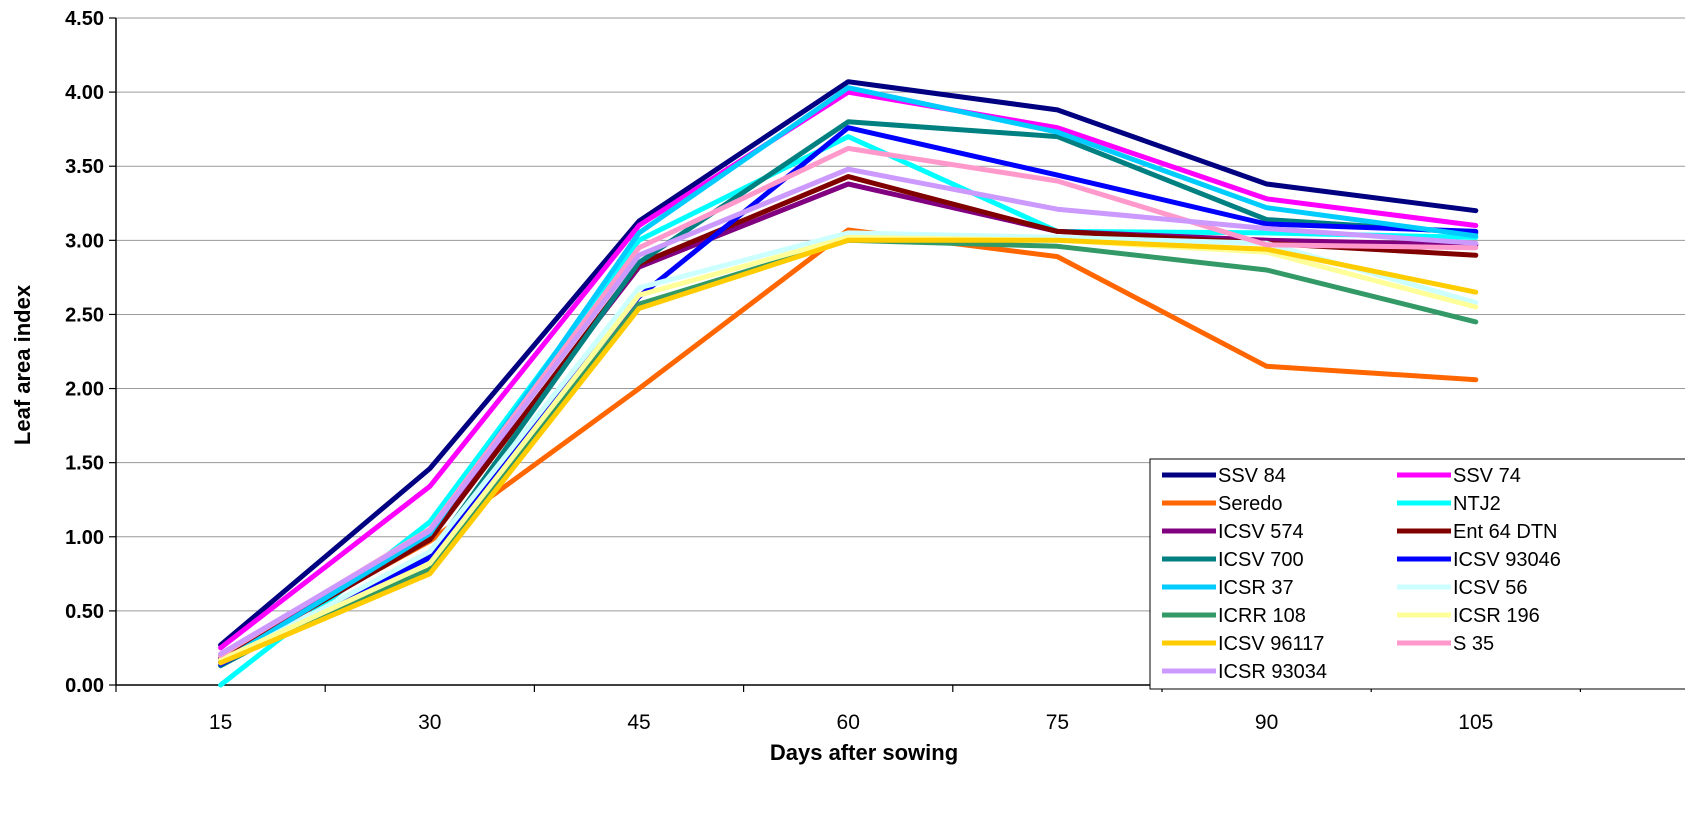  What do you see at coordinates (22, 364) in the screenshot?
I see `y-axis-title: Leaf area index` at bounding box center [22, 364].